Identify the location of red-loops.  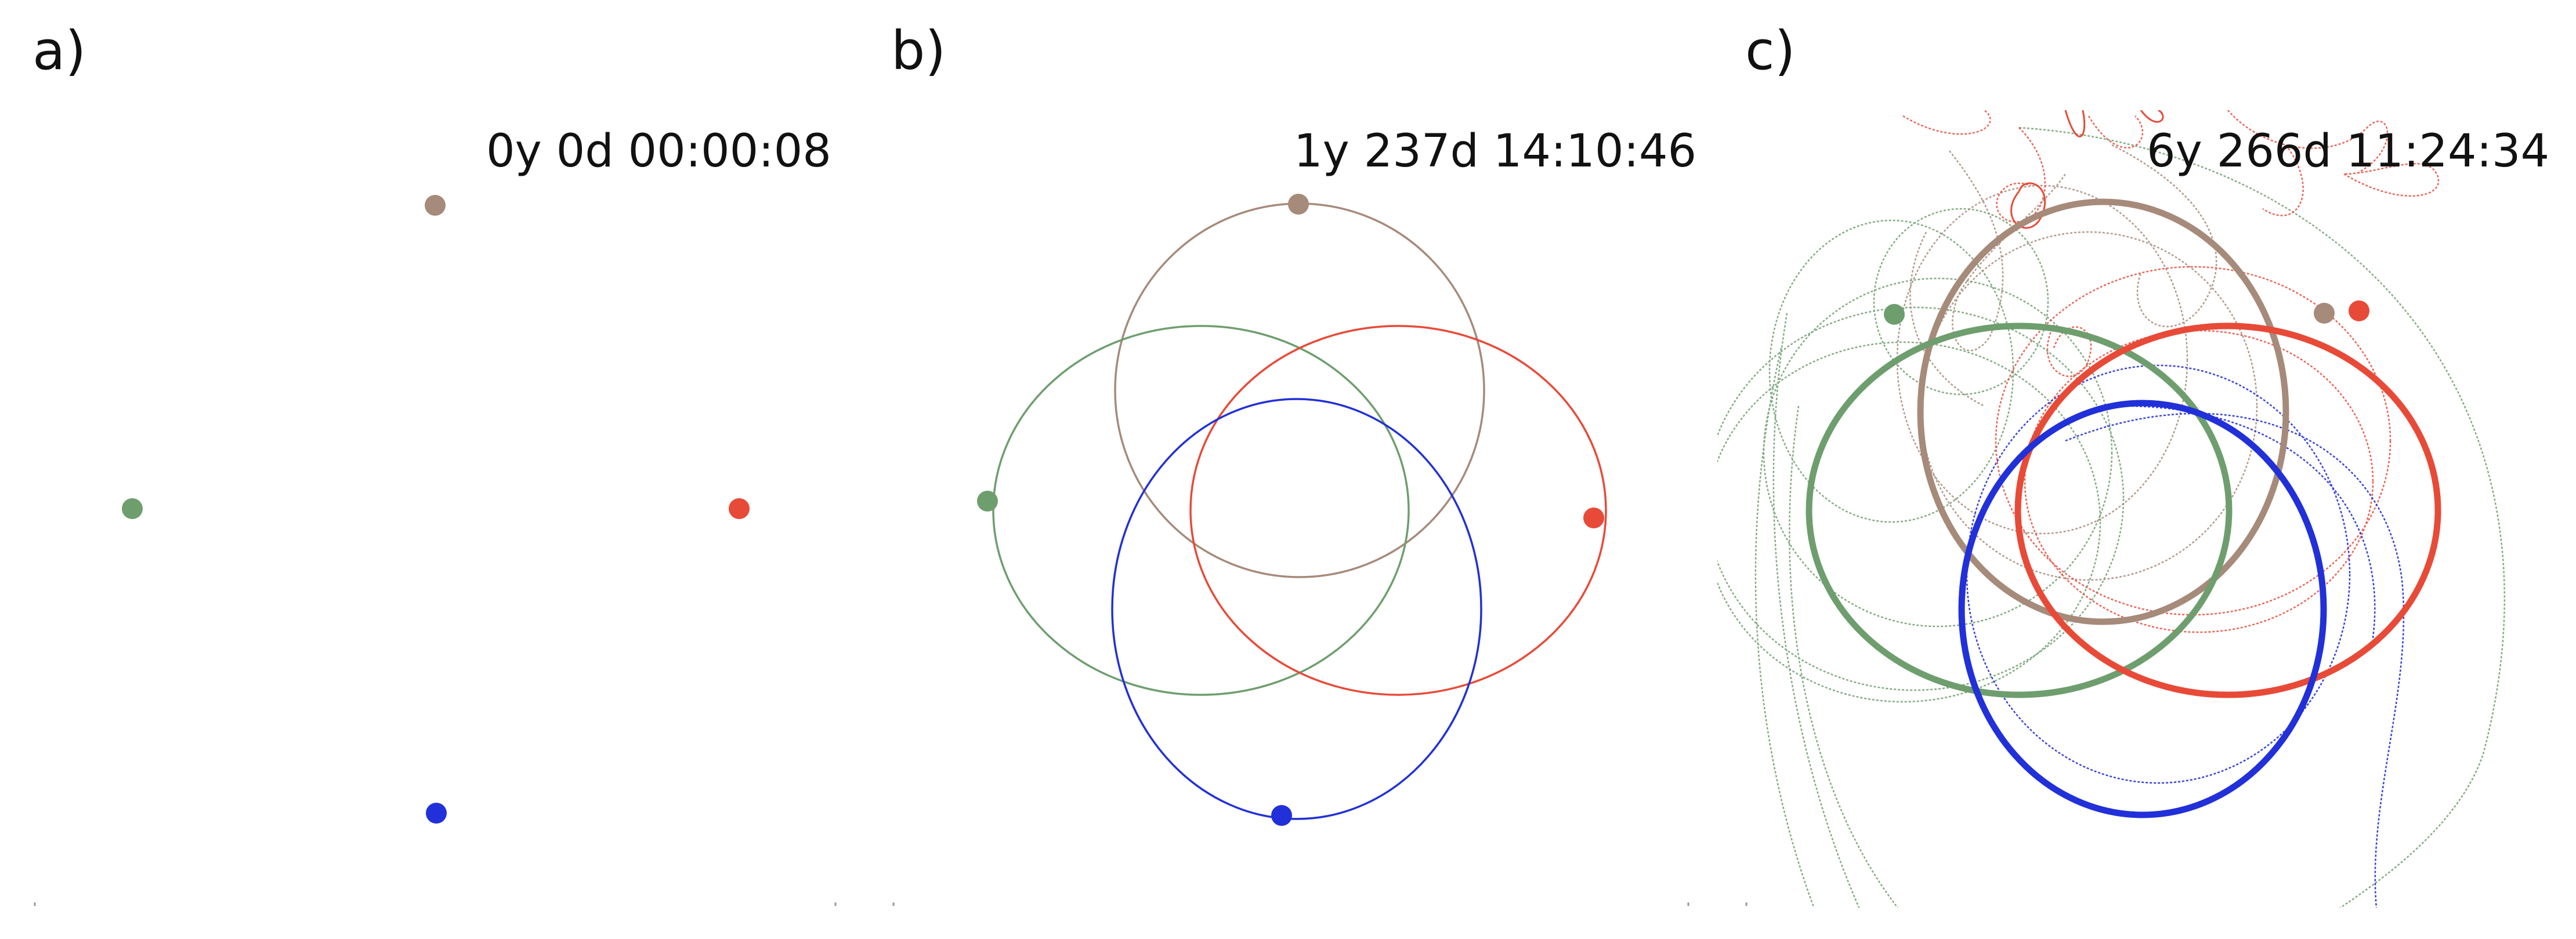
(2087, 169).